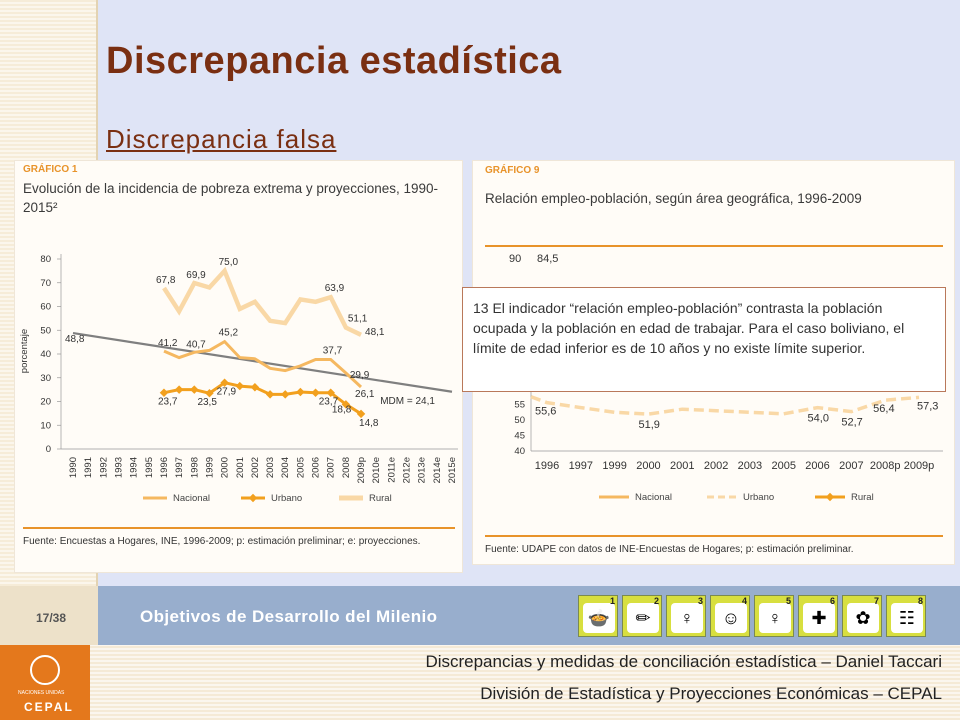  What do you see at coordinates (774, 616) in the screenshot?
I see `mdg-goal-5: ♀ 5` at bounding box center [774, 616].